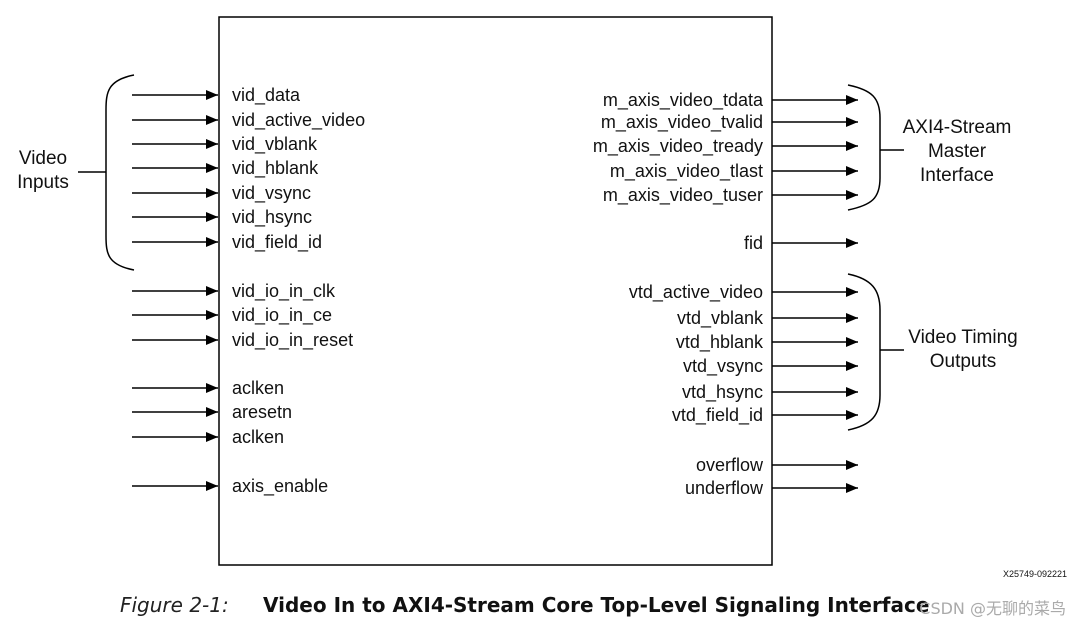 The height and width of the screenshot is (625, 1071). Describe the element at coordinates (282, 315) in the screenshot. I see `input-label-vid-io-in-ce: vid_io_in_ce` at that location.